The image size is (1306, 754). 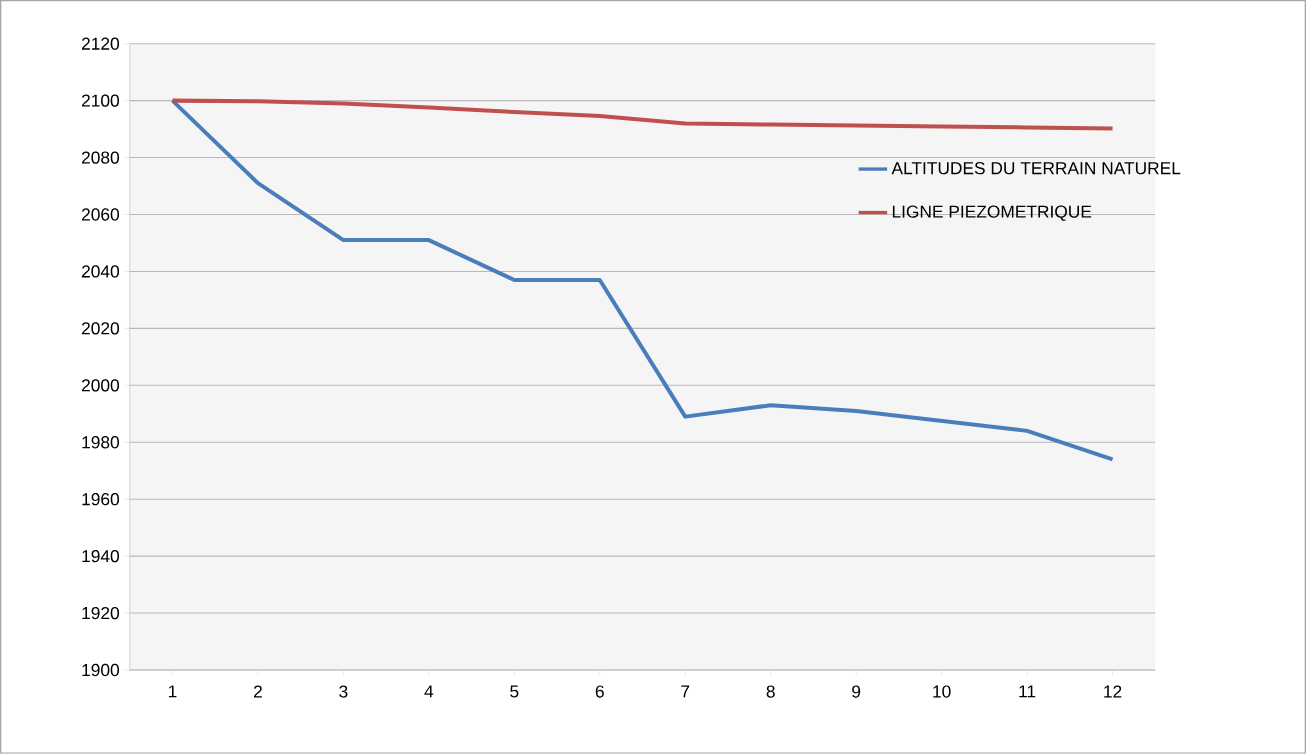 What do you see at coordinates (100, 214) in the screenshot?
I see `y-tick-label: 2060` at bounding box center [100, 214].